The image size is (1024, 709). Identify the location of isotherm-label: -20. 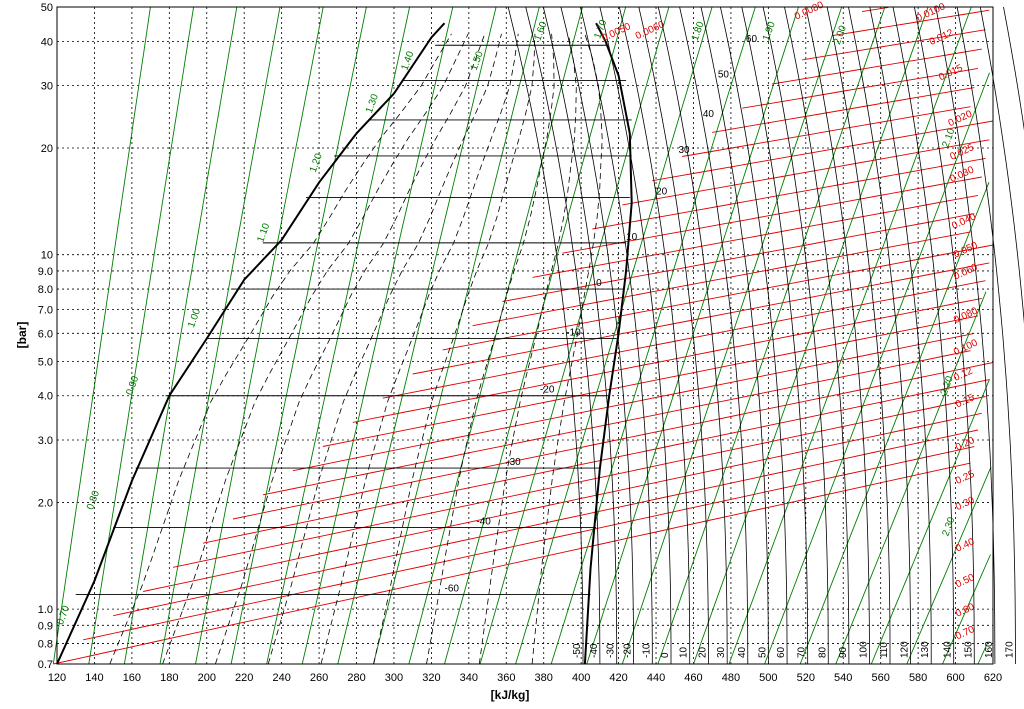
(547, 390).